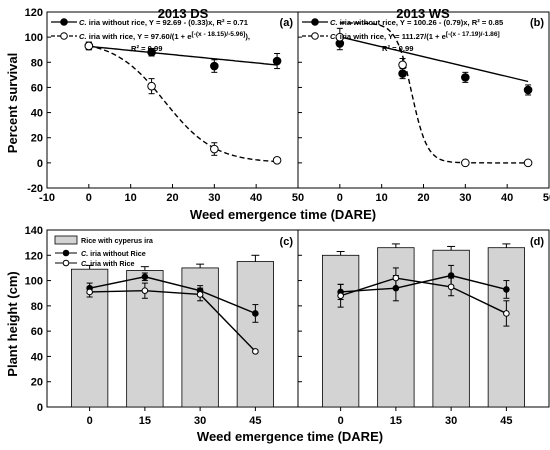  I want to click on y-tick-label: -20, so click(35, 189).